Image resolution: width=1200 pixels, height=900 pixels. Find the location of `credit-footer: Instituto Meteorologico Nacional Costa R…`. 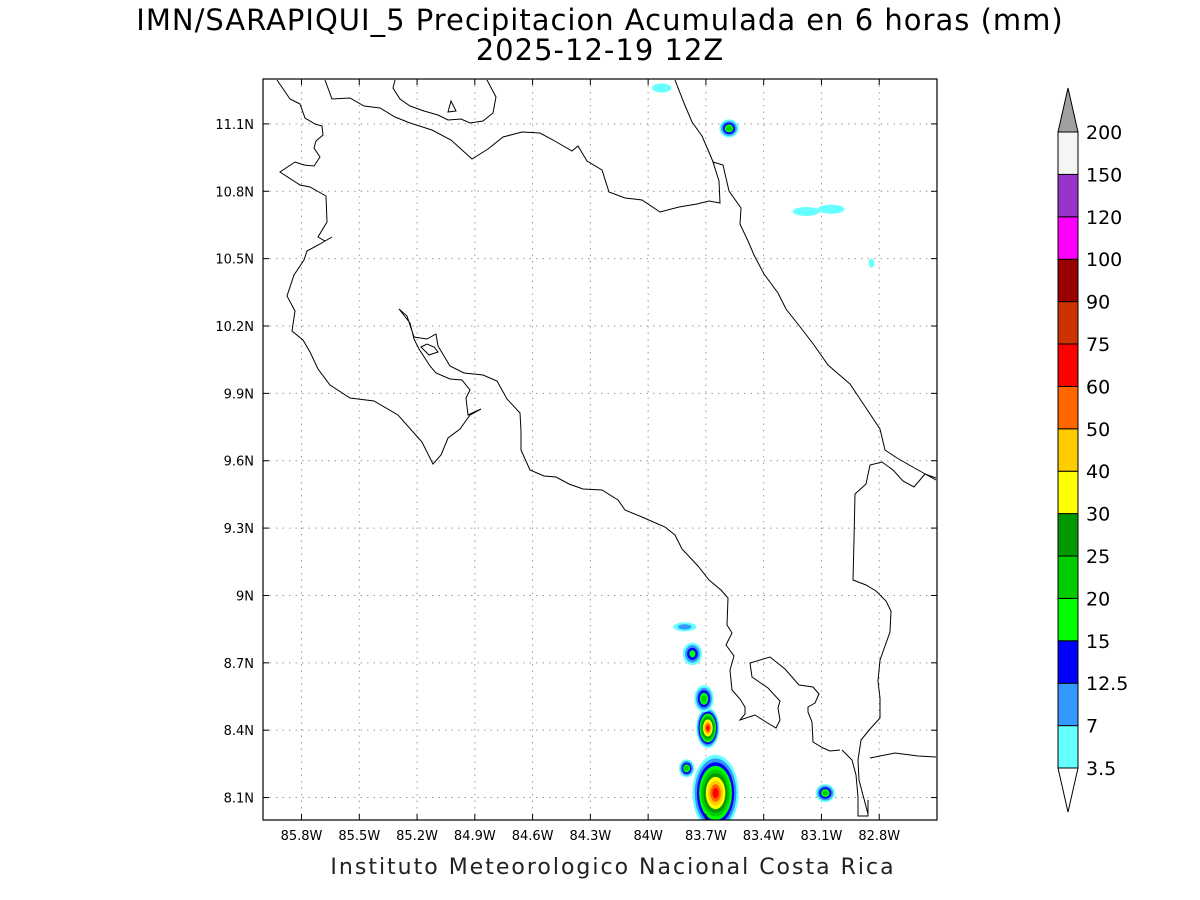

credit-footer: Instituto Meteorologico Nacional Costa R… is located at coordinates (613, 867).